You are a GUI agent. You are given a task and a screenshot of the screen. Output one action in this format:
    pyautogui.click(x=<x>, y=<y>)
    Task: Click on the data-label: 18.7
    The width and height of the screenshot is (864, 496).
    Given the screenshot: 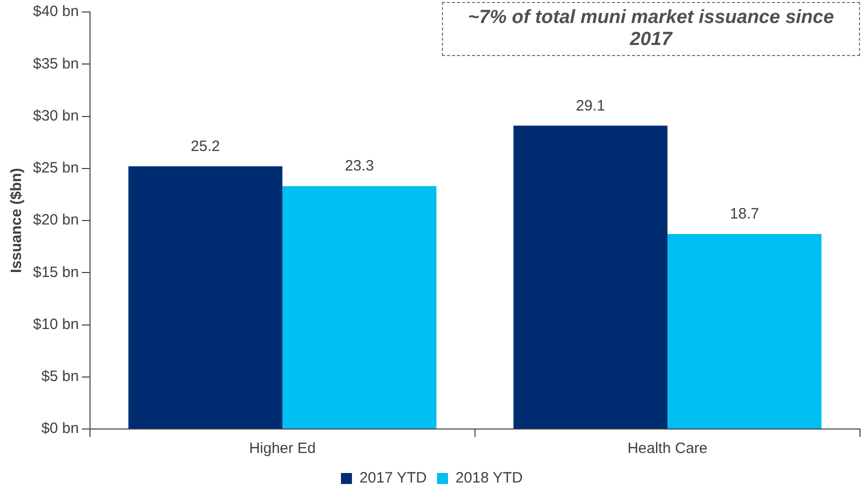 What is the action you would take?
    pyautogui.click(x=745, y=214)
    